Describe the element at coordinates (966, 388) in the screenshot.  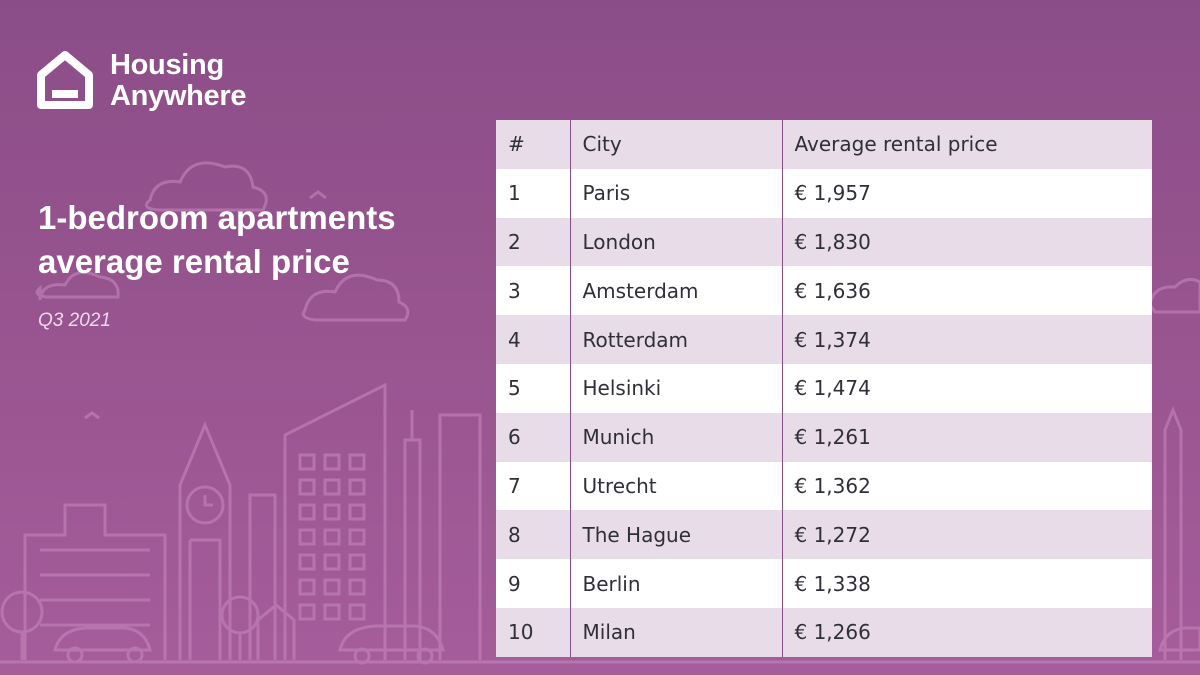
I see `price-cell: € 1,474` at that location.